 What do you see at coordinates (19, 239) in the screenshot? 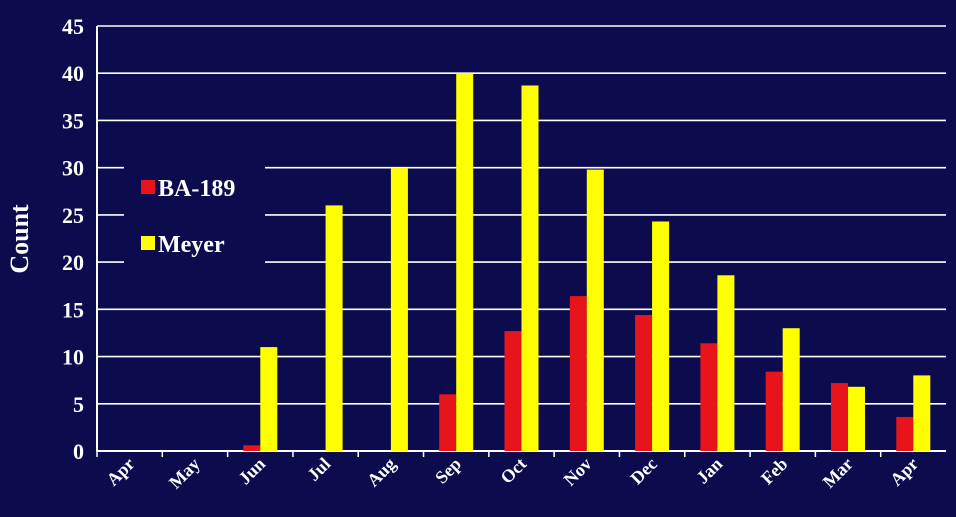
I see `y-axis-title: Count` at bounding box center [19, 239].